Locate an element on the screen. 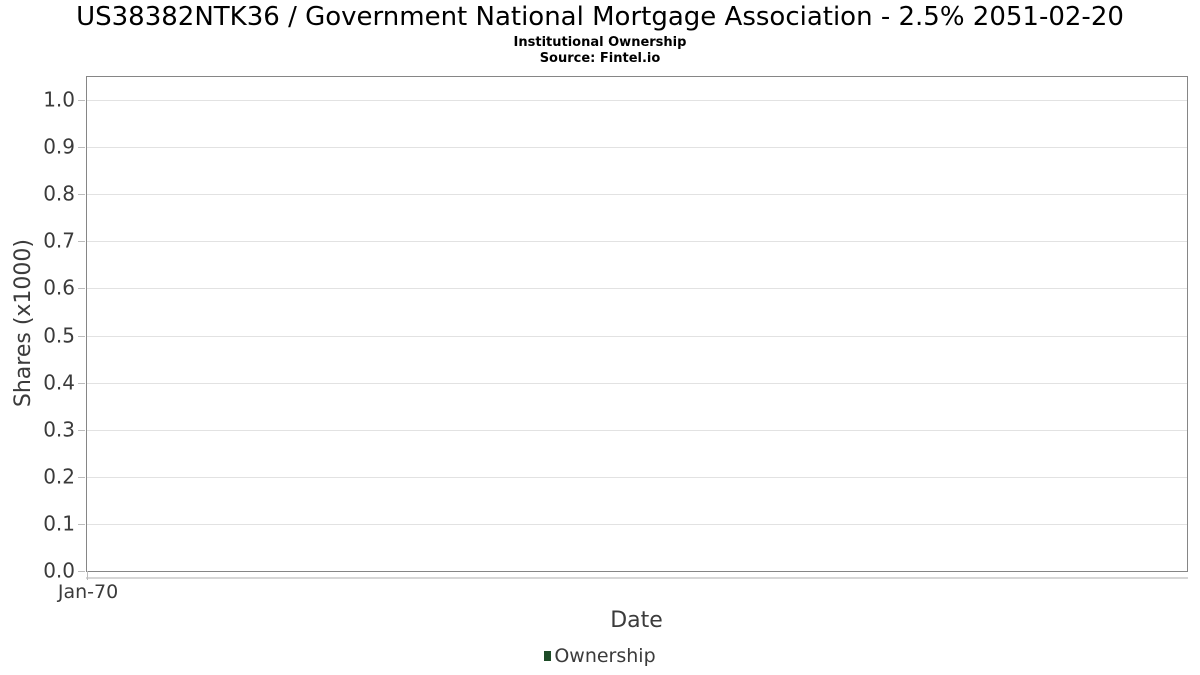  legend: Ownership is located at coordinates (600, 656).